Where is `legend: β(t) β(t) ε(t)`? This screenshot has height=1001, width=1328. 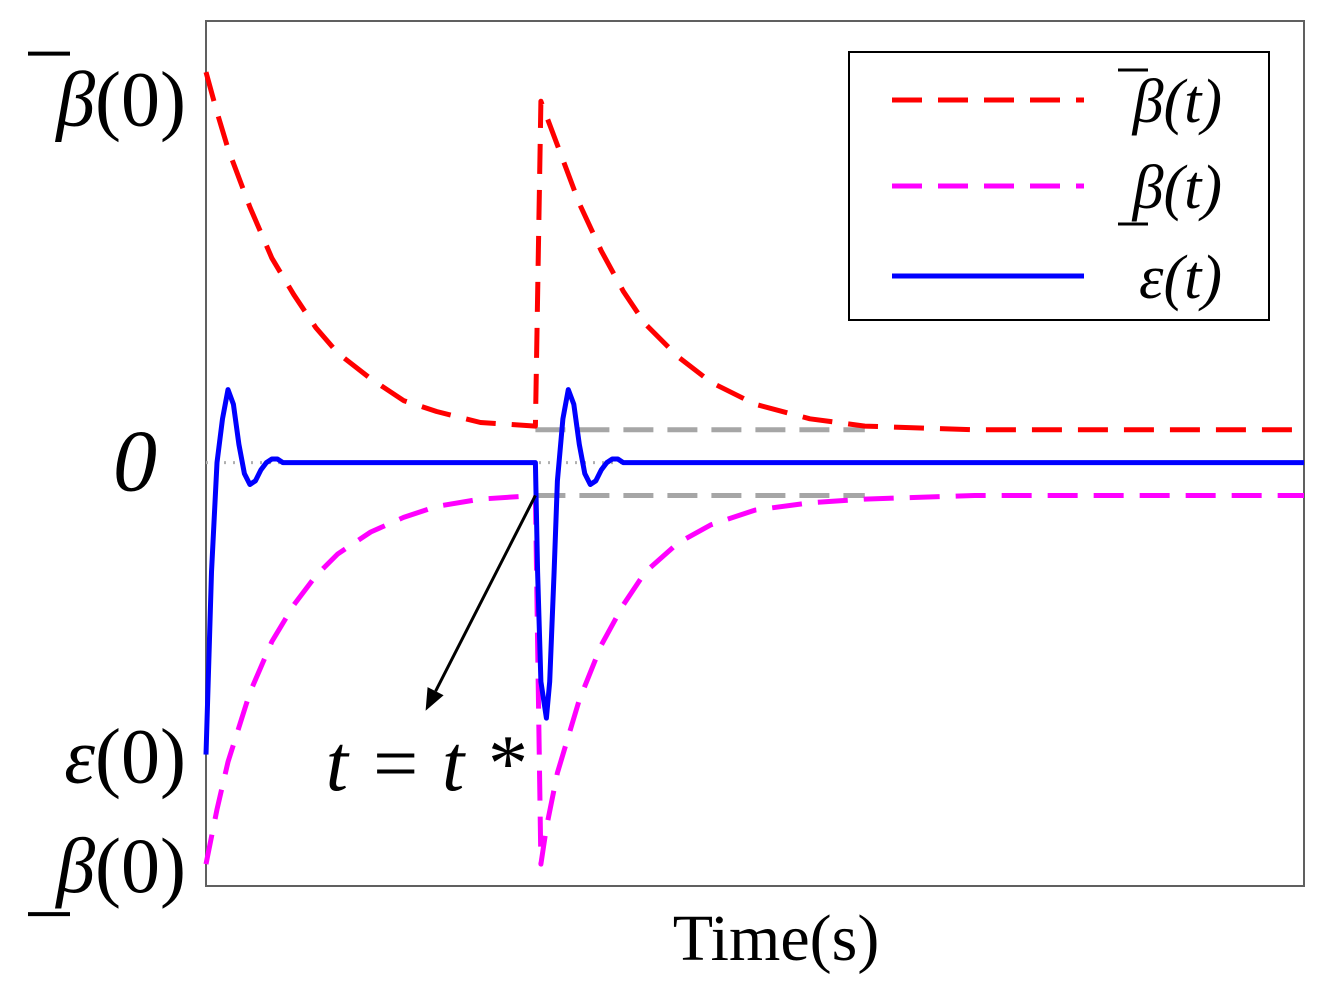
legend: β(t) β(t) ε(t) is located at coordinates (1059, 186).